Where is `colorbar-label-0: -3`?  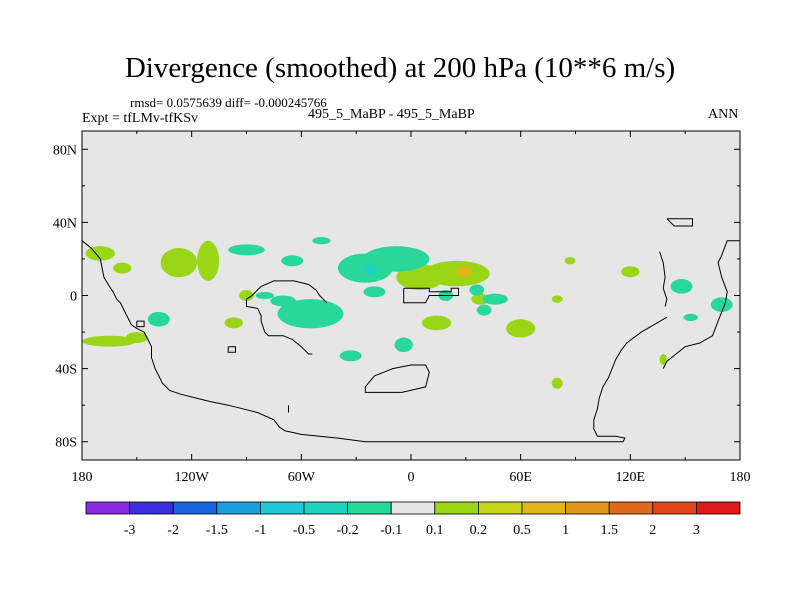
colorbar-label-0: -3 is located at coordinates (130, 530).